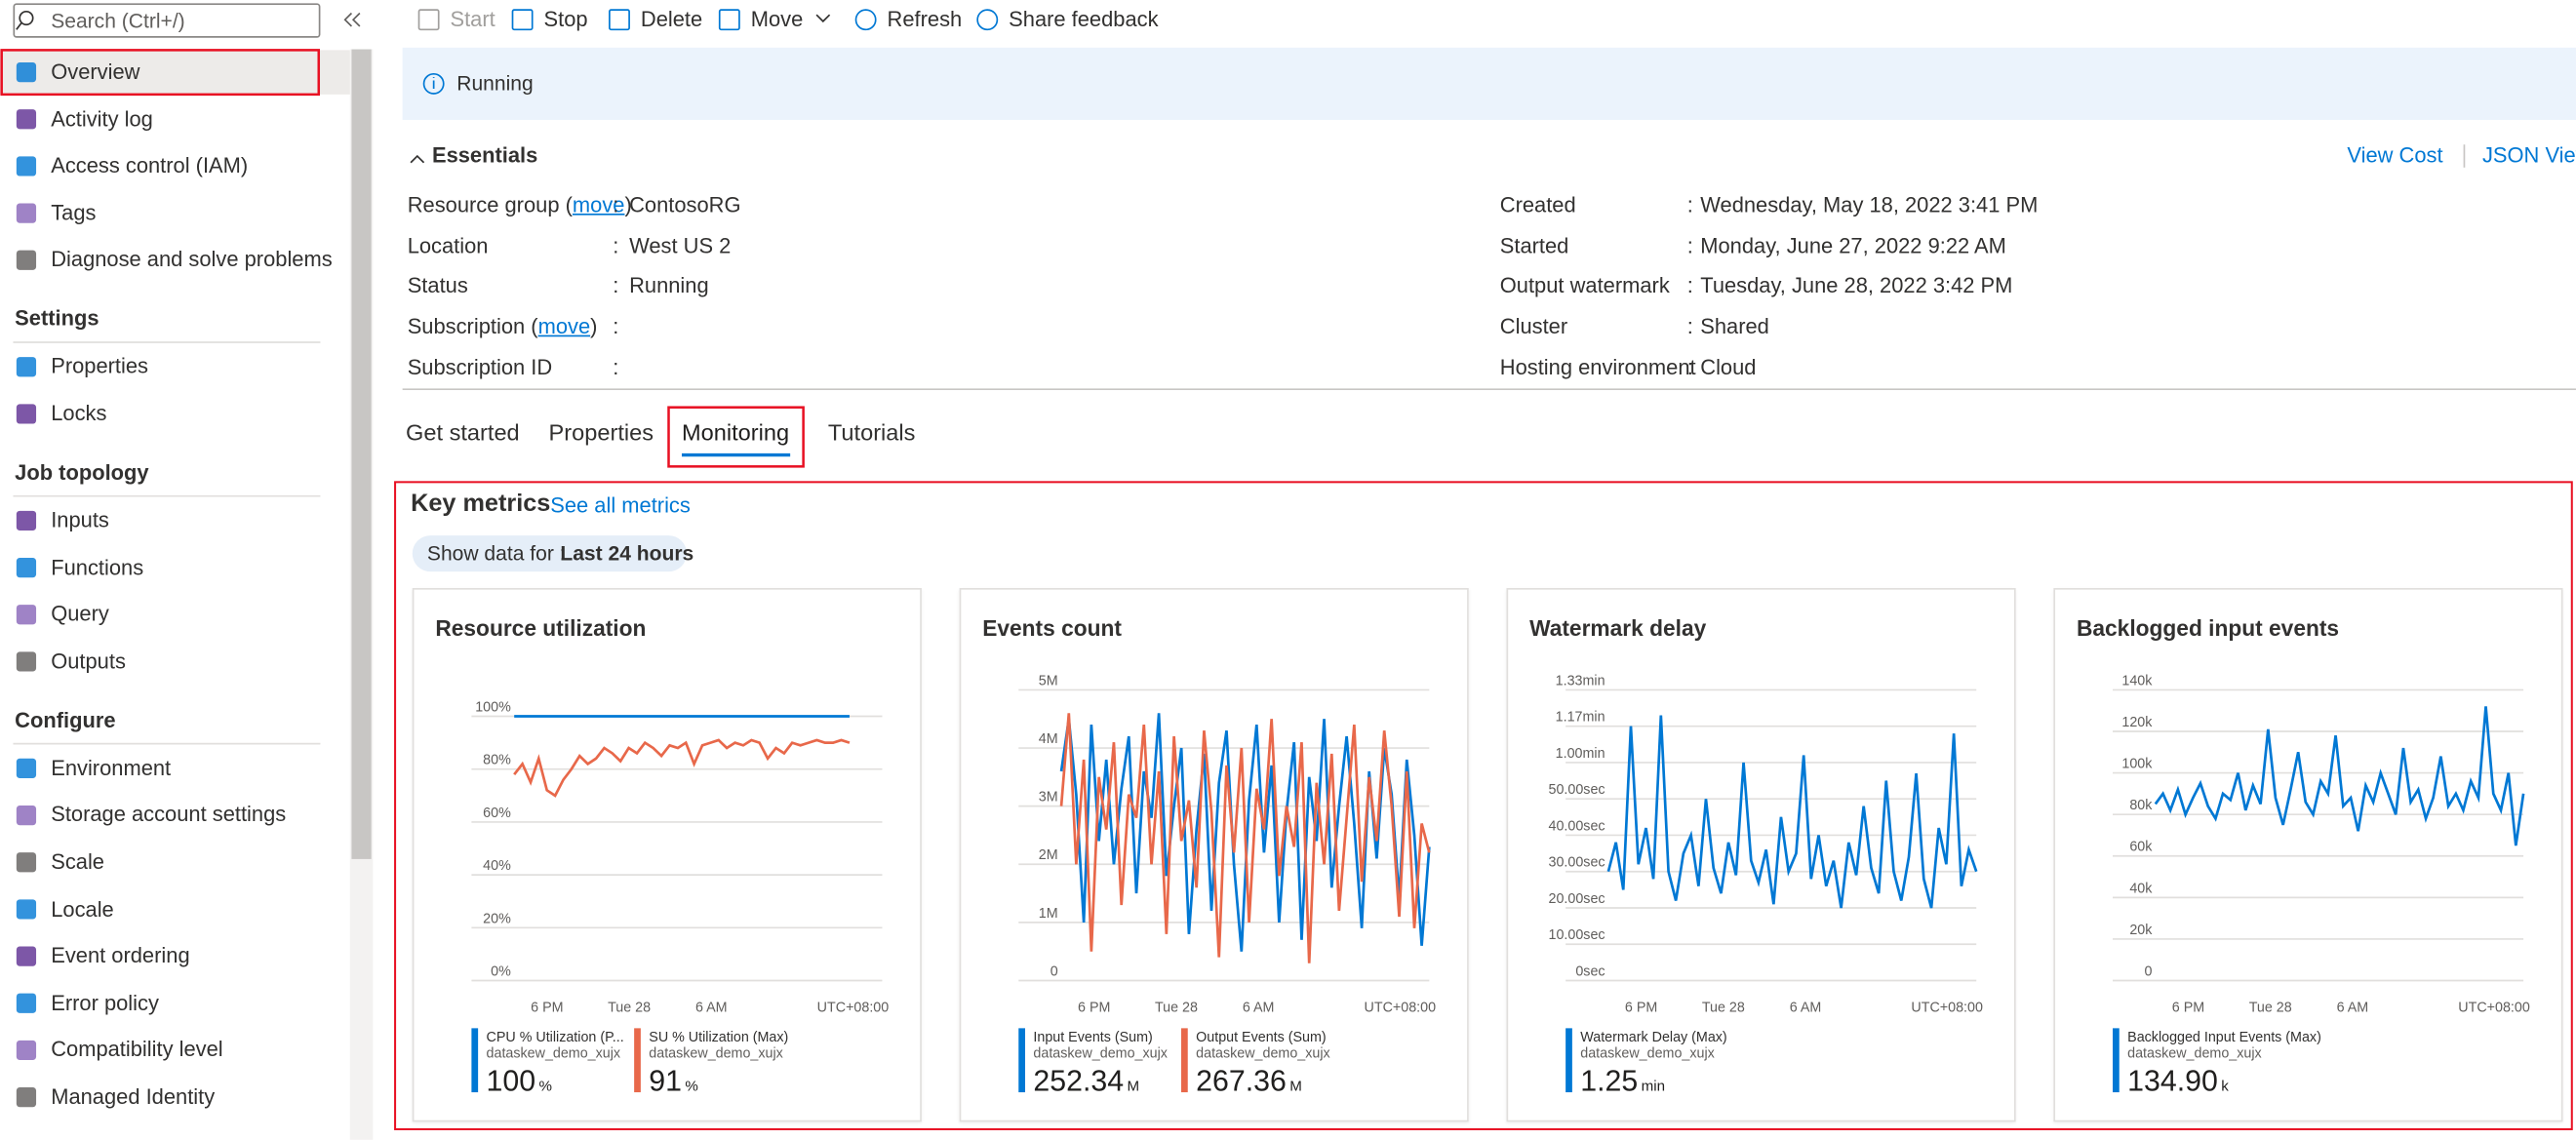 The image size is (2576, 1140). I want to click on legend-total: 1.25, so click(1609, 1081).